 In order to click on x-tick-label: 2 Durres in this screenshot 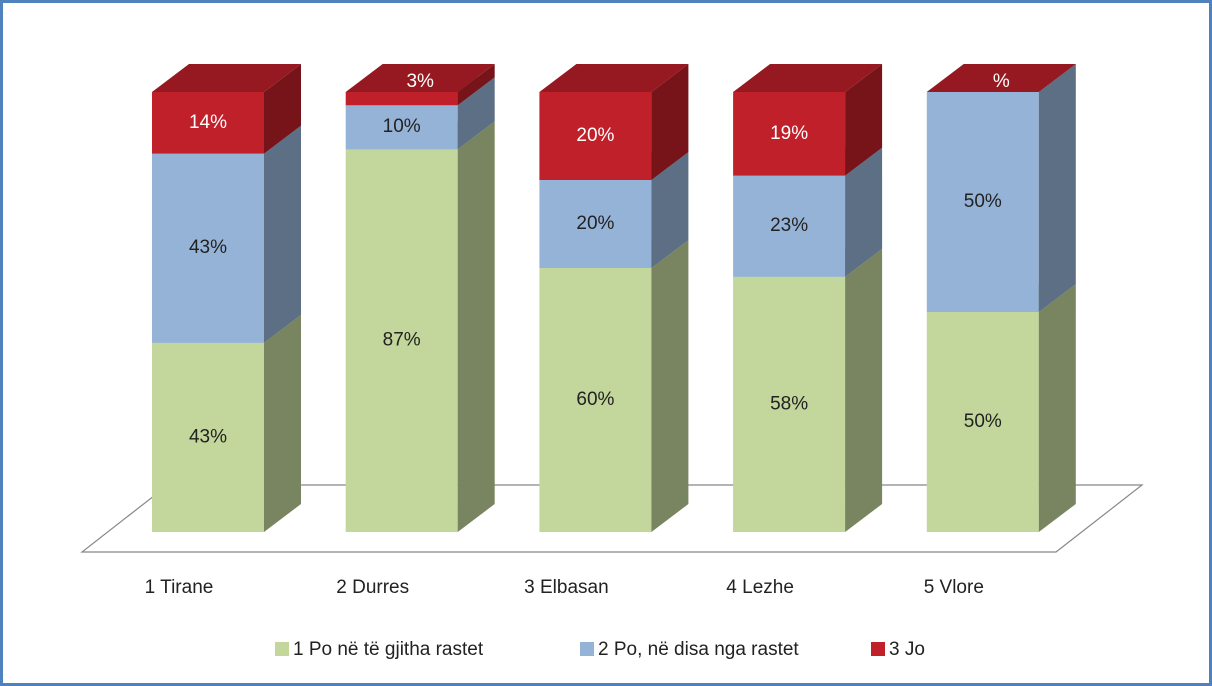, I will do `click(372, 587)`.